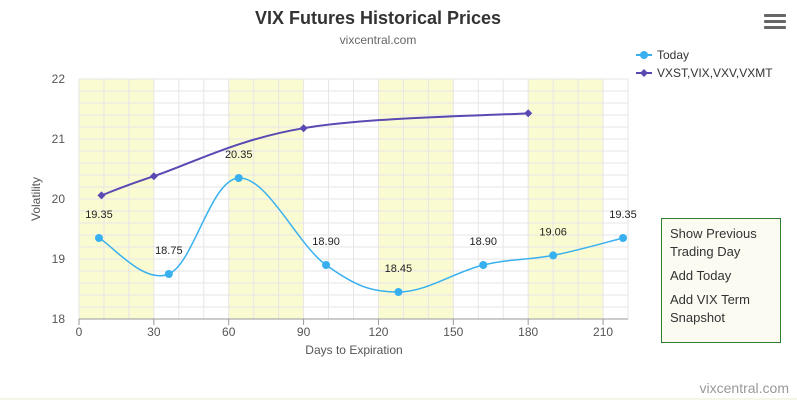  What do you see at coordinates (713, 242) in the screenshot?
I see `menu-item-show-previous-day: Show Previous Trading Day` at bounding box center [713, 242].